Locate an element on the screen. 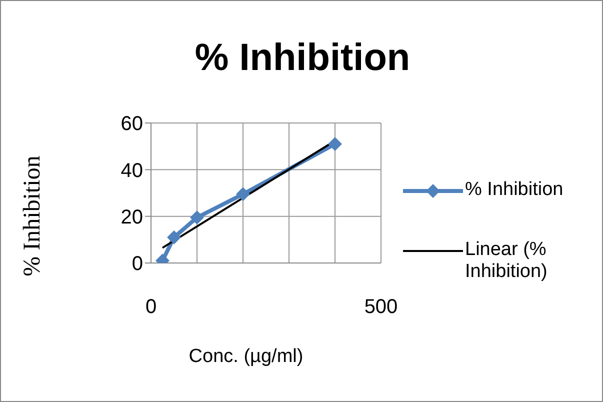 This screenshot has height=402, width=603. legend-label: % Inhibition is located at coordinates (514, 190).